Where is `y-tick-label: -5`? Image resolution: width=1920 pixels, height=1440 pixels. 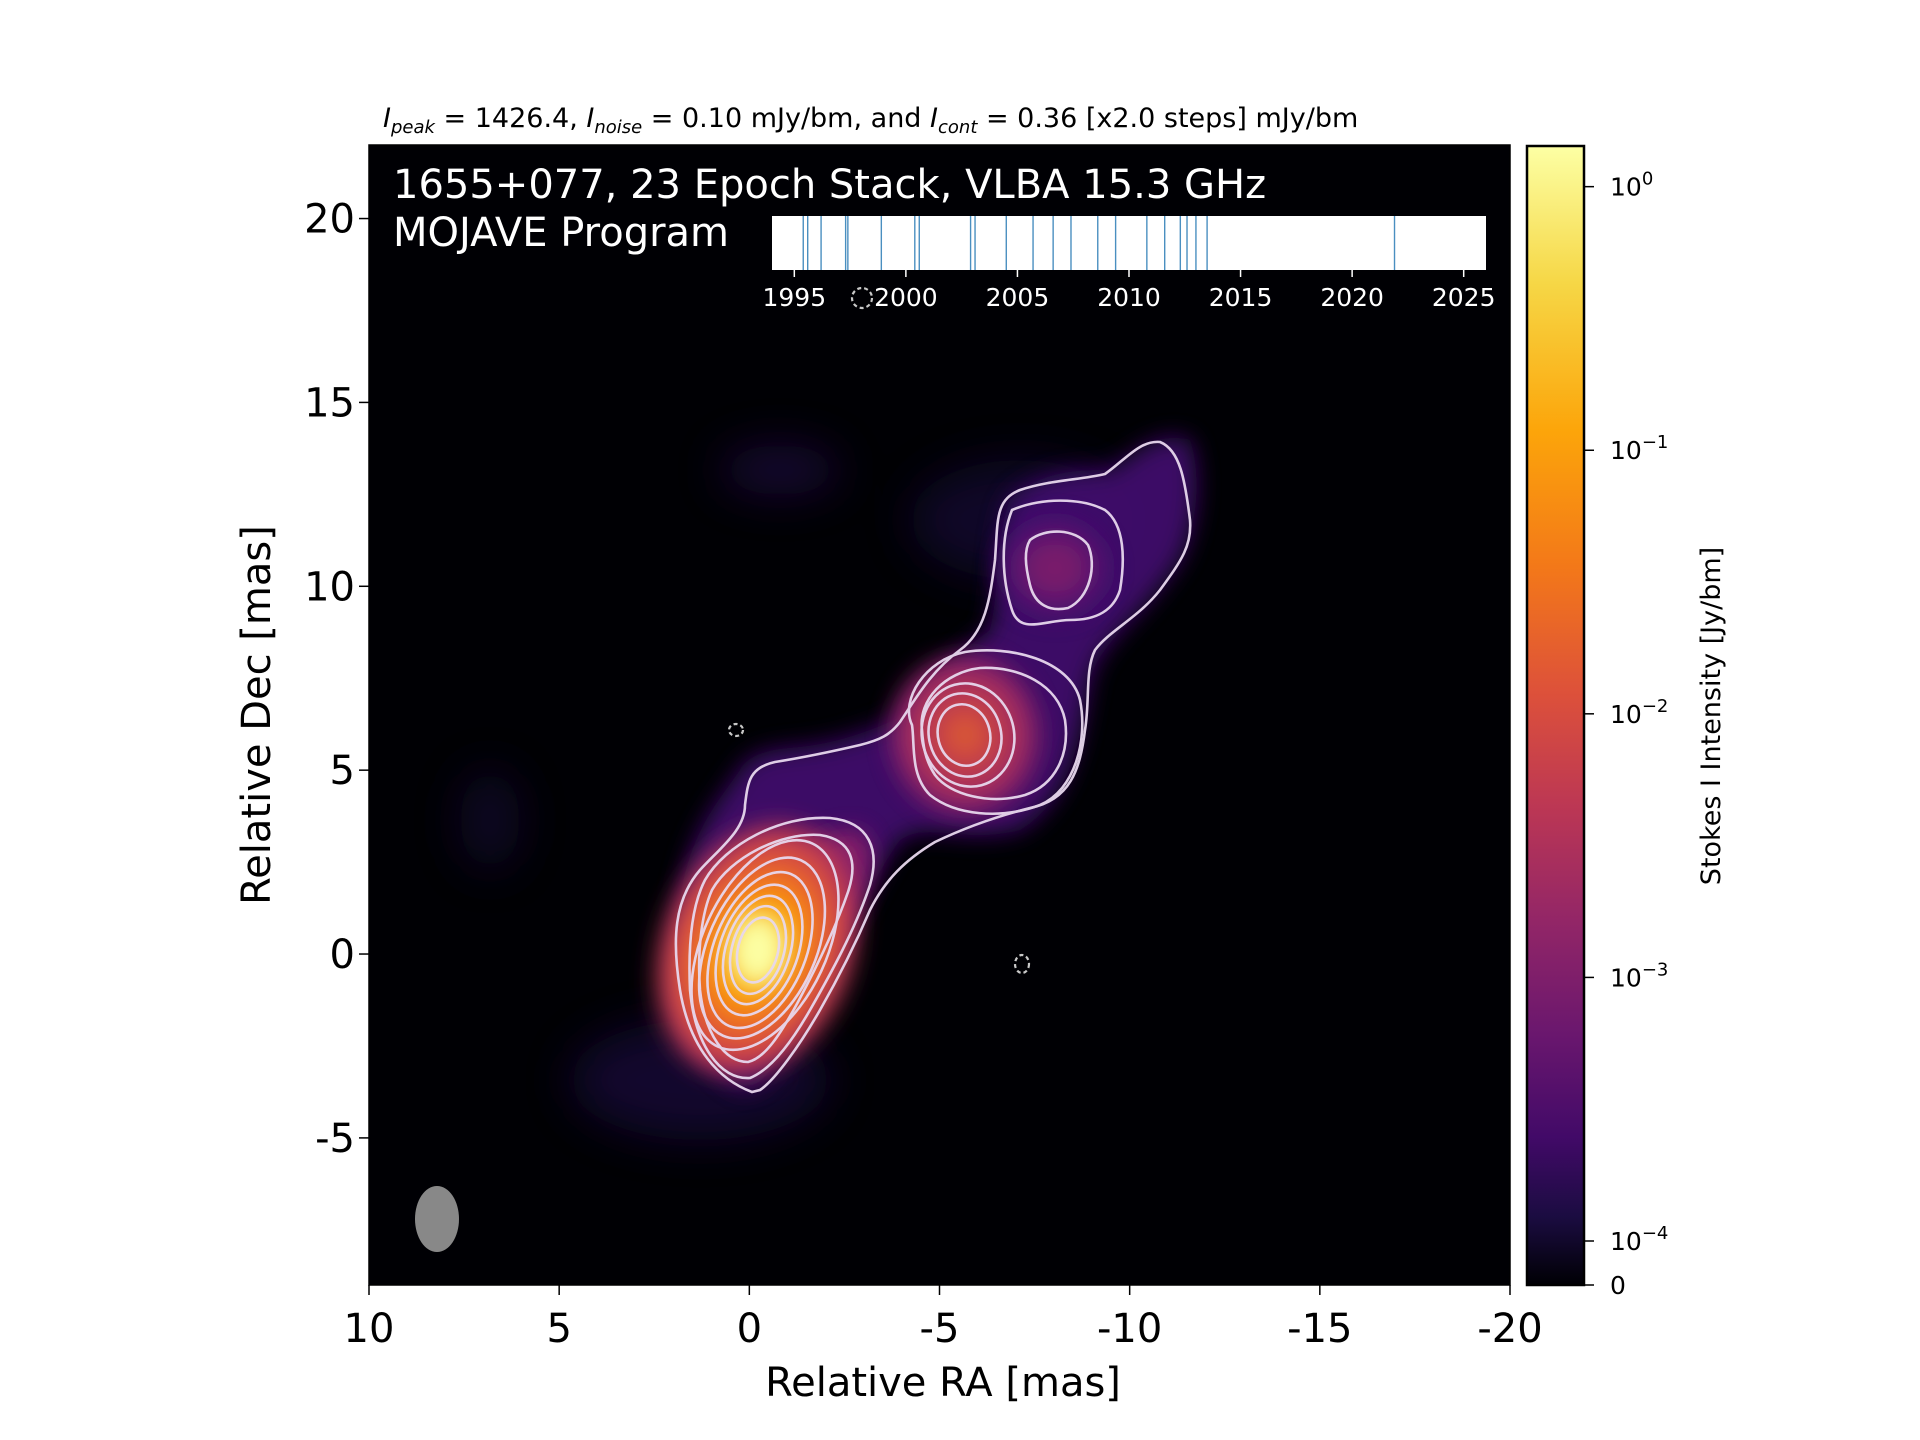
y-tick-label: -5 is located at coordinates (335, 1139).